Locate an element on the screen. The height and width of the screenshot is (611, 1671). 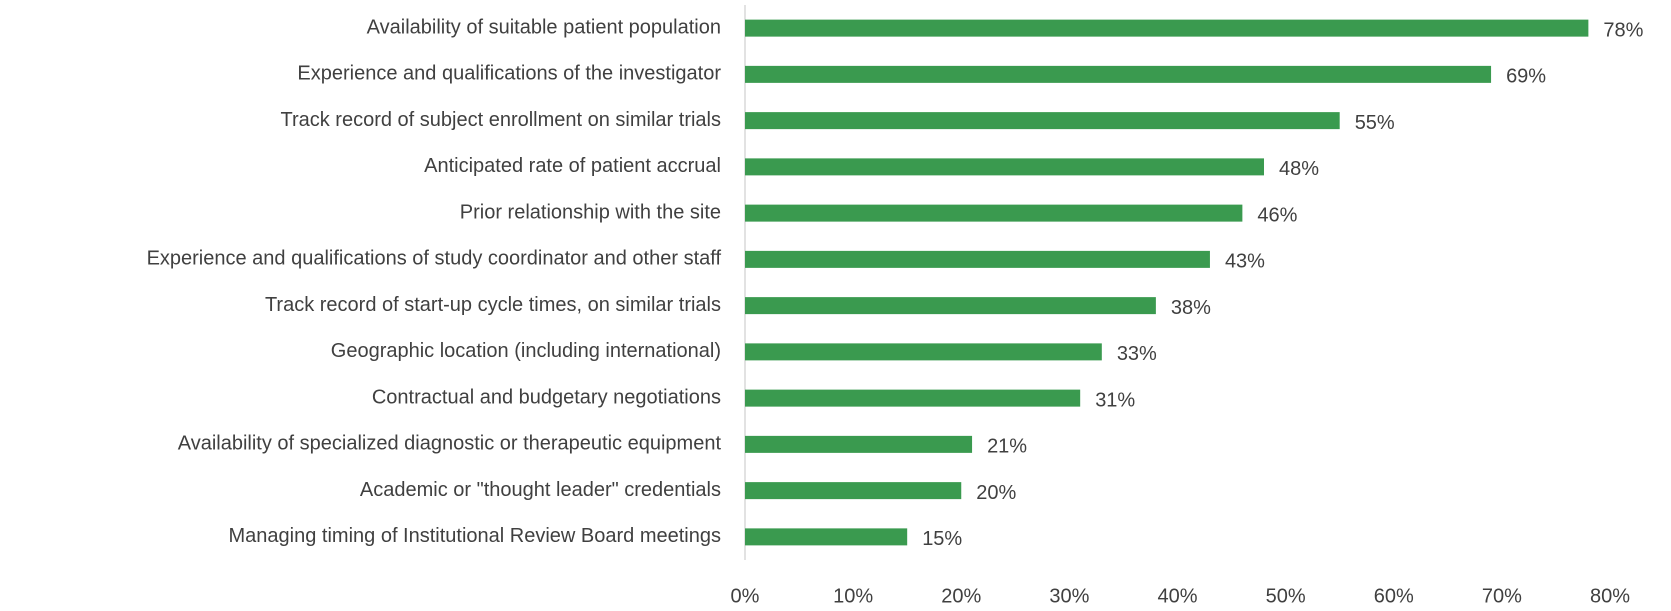
x-tick-label: 10% is located at coordinates (853, 596).